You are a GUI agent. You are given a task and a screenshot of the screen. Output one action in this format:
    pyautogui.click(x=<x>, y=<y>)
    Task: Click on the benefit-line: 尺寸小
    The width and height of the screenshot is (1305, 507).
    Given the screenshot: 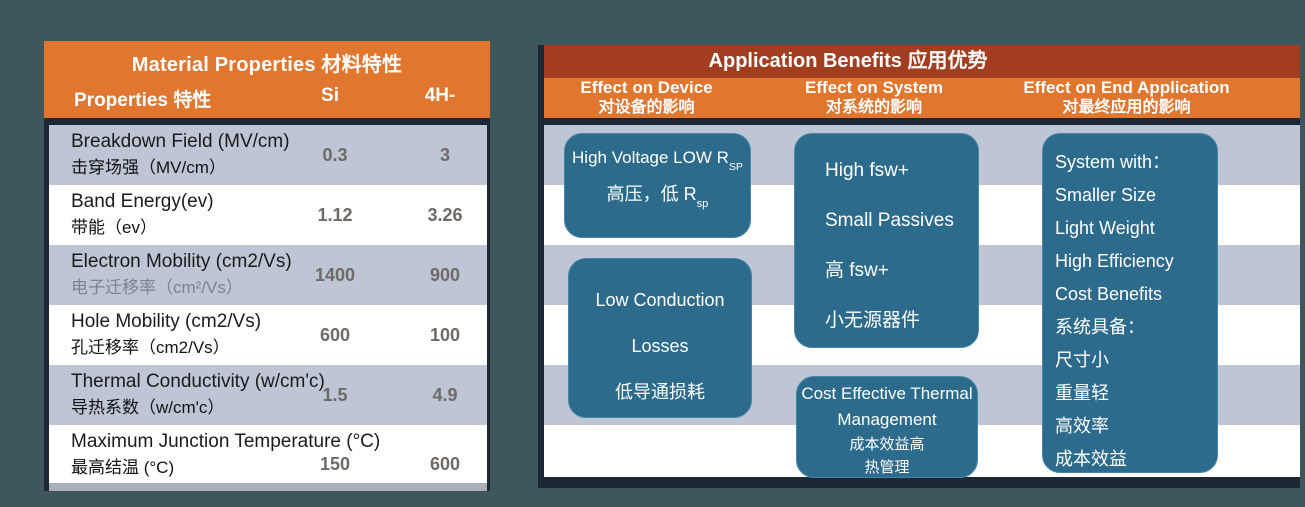 What is the action you would take?
    pyautogui.click(x=1082, y=360)
    